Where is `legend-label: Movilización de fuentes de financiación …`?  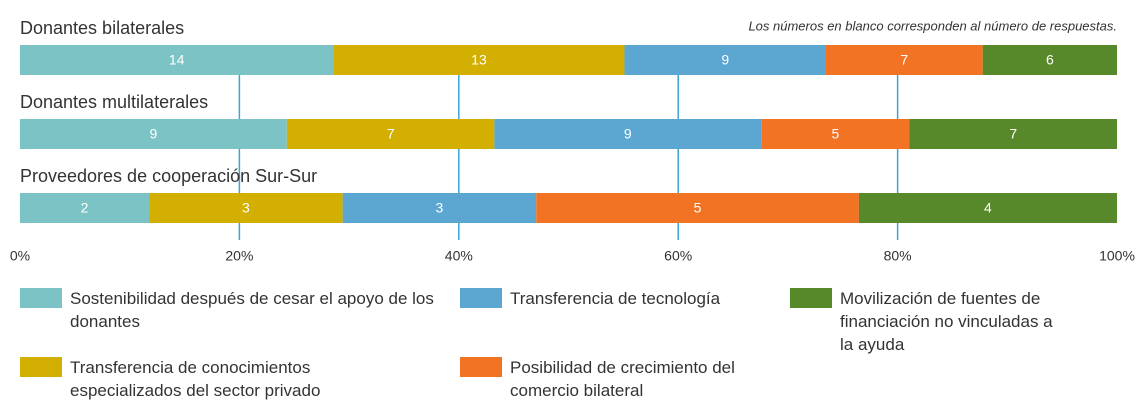 legend-label: Movilización de fuentes de financiación … is located at coordinates (946, 321).